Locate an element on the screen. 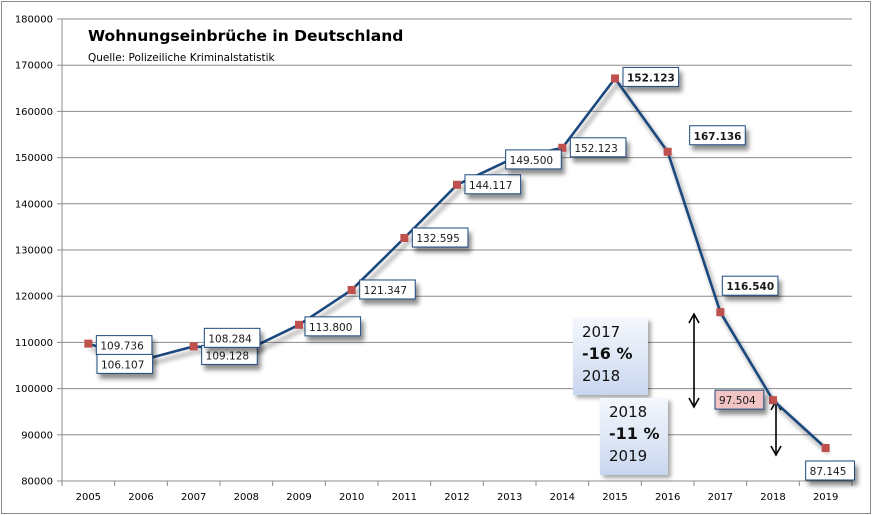 The height and width of the screenshot is (515, 872). data-label-2012: 144.117 is located at coordinates (493, 184).